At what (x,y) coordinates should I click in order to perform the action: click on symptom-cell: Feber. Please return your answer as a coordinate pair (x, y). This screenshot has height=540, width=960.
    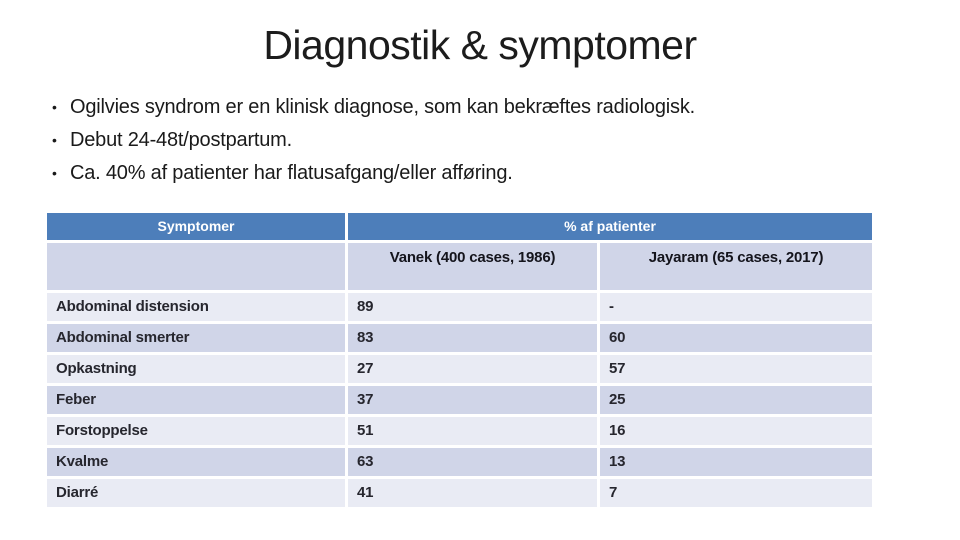
    Looking at the image, I should click on (196, 400).